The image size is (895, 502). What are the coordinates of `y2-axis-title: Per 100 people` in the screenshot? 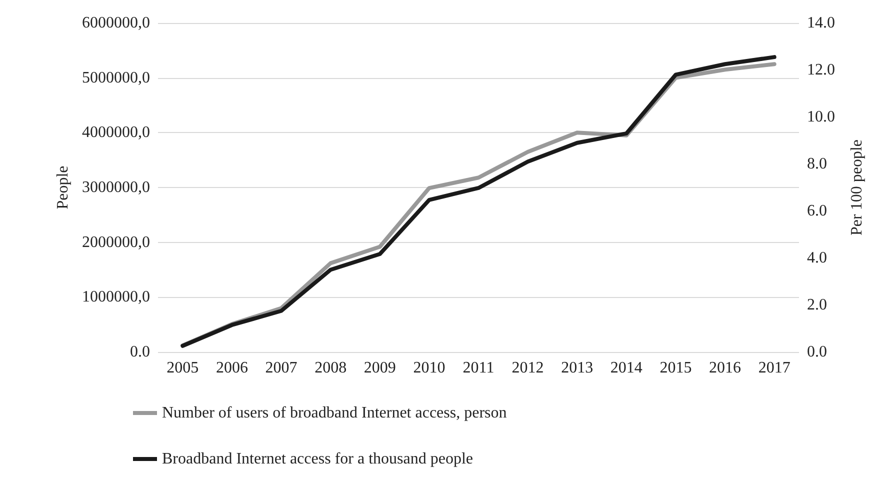 It's located at (857, 188).